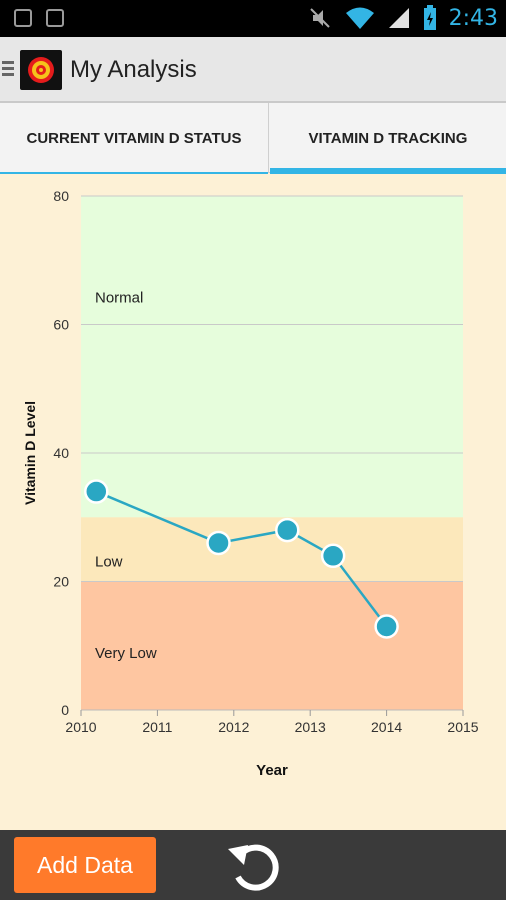  Describe the element at coordinates (272, 549) in the screenshot. I see `band-low` at that location.